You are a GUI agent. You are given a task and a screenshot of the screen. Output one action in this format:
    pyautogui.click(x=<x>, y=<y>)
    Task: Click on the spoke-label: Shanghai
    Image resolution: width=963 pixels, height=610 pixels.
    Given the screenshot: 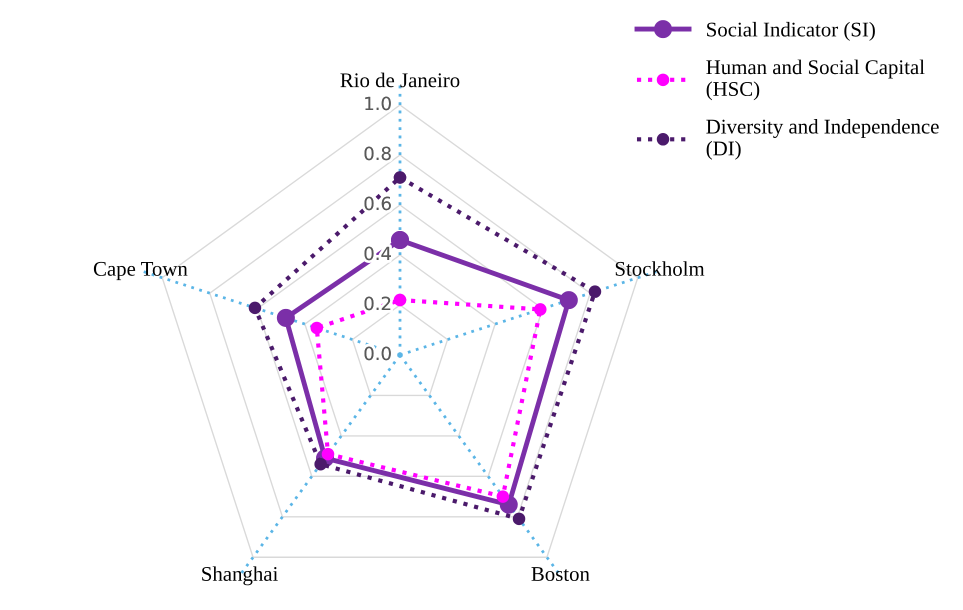 What is the action you would take?
    pyautogui.click(x=240, y=576)
    